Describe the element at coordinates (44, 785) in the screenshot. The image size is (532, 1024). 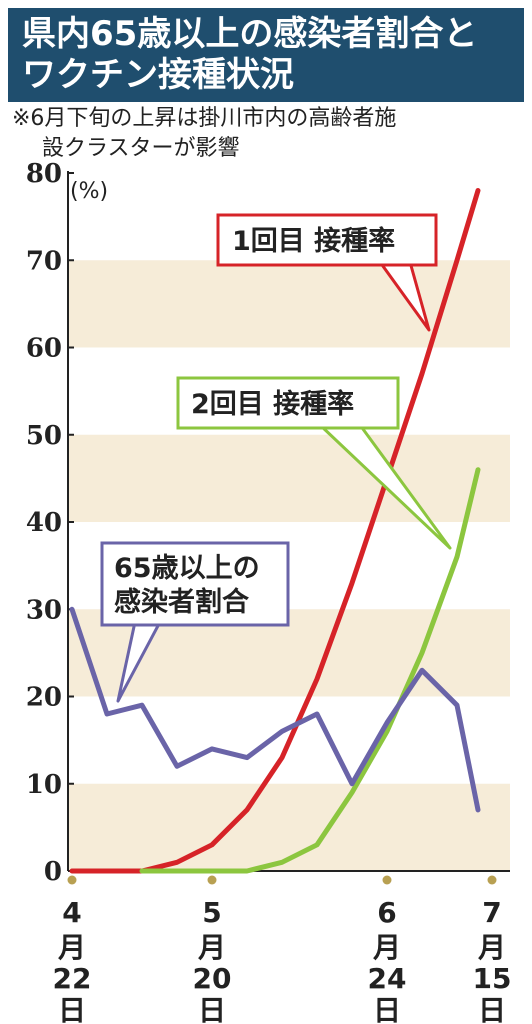
I see `y-tick-label: 10` at that location.